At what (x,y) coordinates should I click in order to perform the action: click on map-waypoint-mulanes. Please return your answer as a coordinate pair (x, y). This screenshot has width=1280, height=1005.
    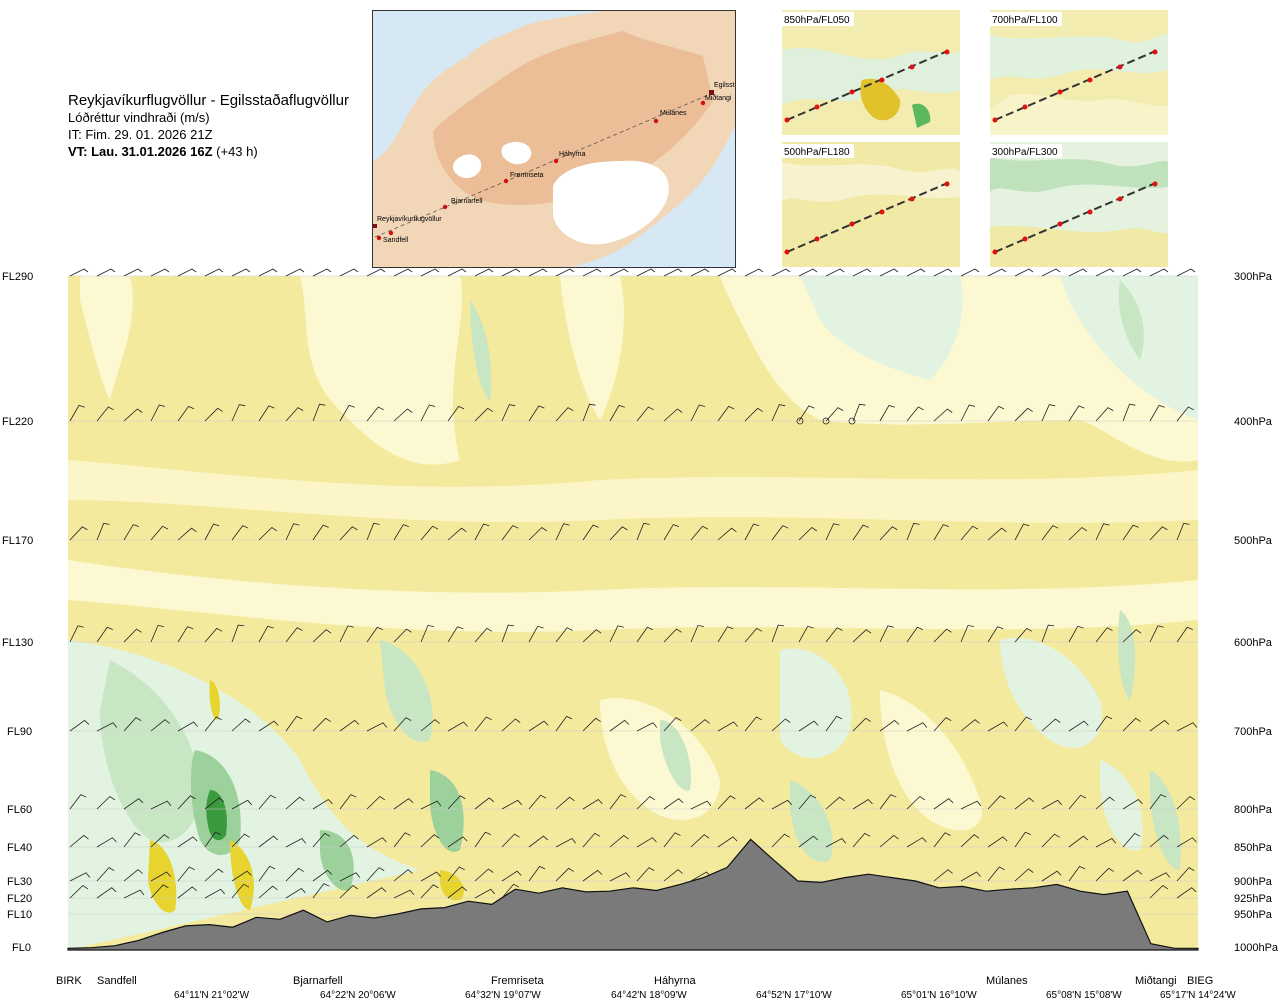
    Looking at the image, I should click on (656, 121).